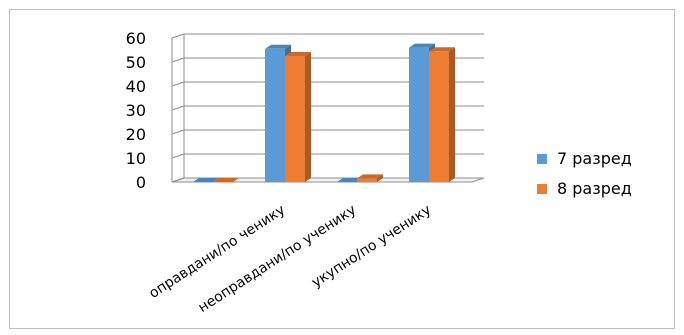 Image resolution: width=684 pixels, height=335 pixels. Describe the element at coordinates (136, 38) in the screenshot. I see `y-tick-label: 60` at that location.